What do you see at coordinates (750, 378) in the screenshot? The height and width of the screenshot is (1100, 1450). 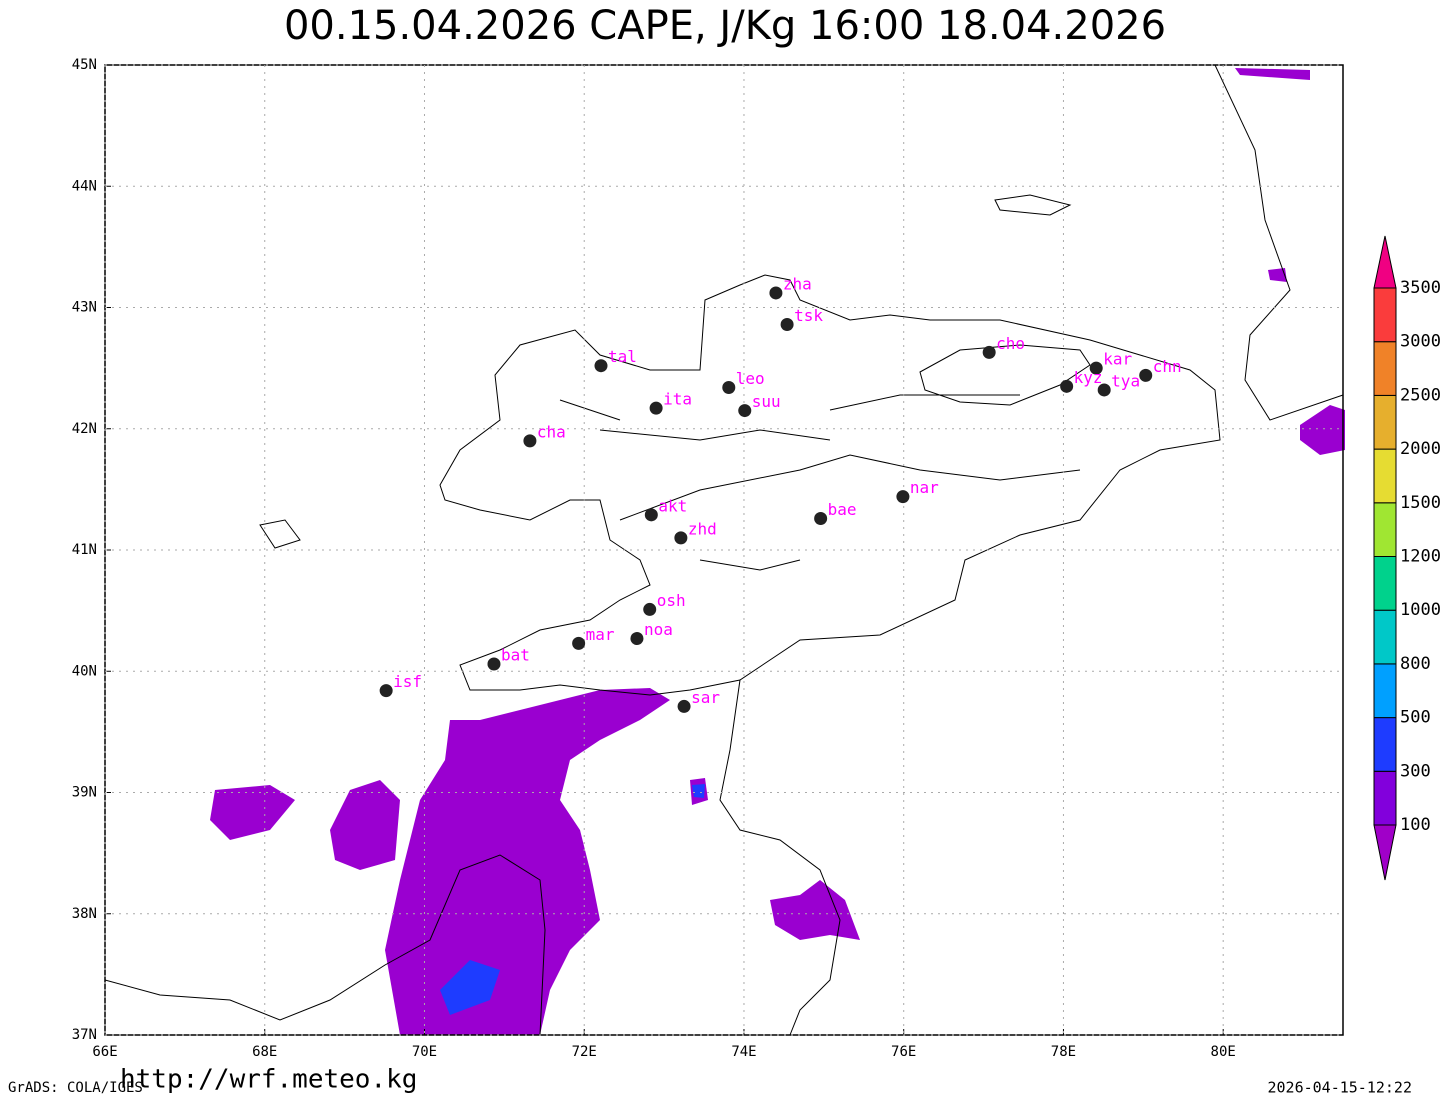 I see `station-label: leo` at bounding box center [750, 378].